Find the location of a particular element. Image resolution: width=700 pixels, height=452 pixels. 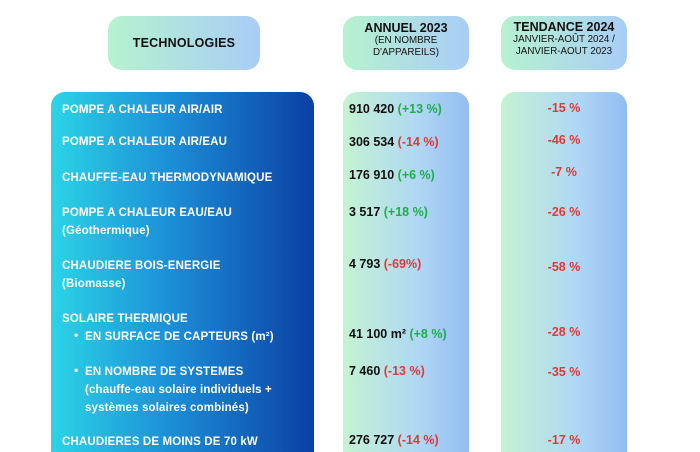

row-name-sub: (Biomasse) is located at coordinates (94, 284).